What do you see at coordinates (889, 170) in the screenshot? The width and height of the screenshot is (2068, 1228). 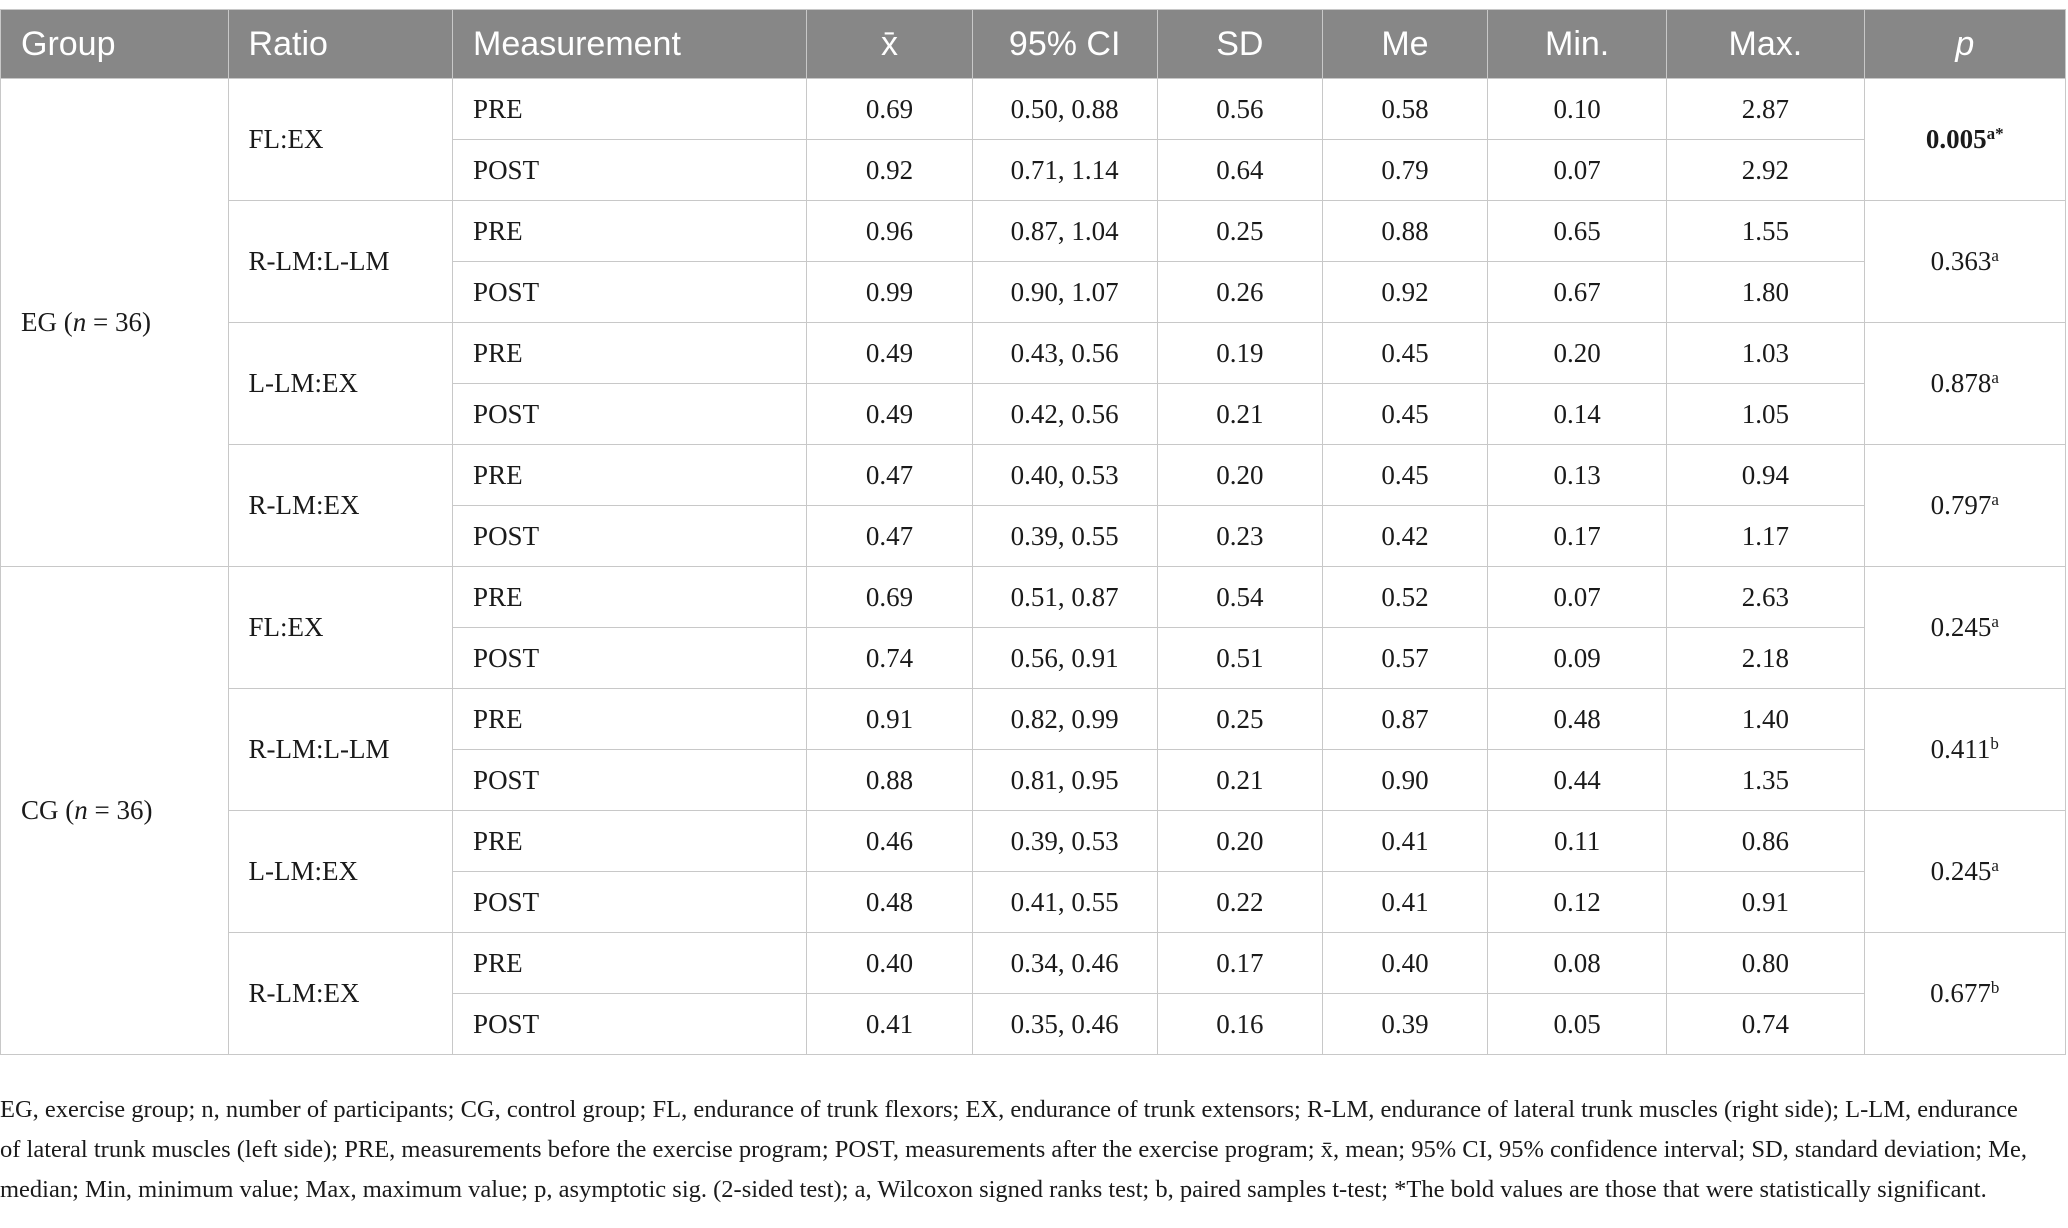 I see `mean-cell: 0.92` at bounding box center [889, 170].